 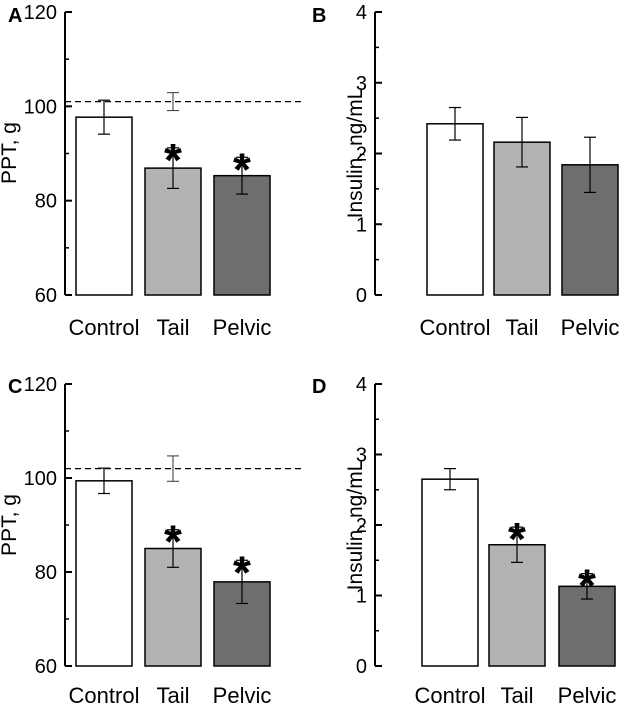 I want to click on panel-letter: D, so click(x=319, y=387).